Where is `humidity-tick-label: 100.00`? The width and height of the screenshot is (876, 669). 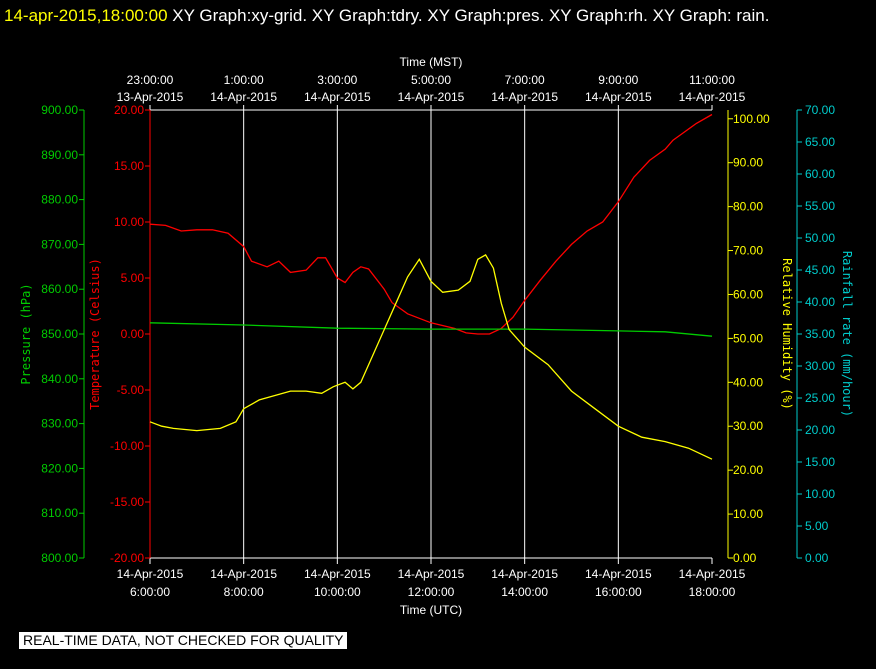 humidity-tick-label: 100.00 is located at coordinates (751, 119).